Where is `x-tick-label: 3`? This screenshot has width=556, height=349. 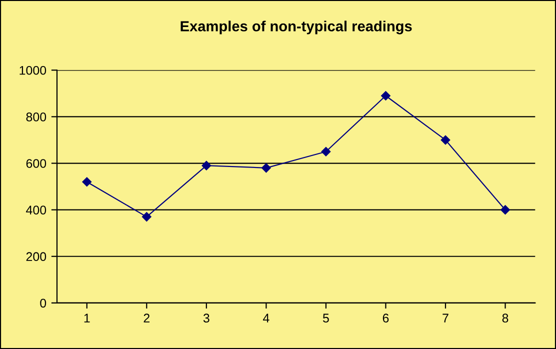
x-tick-label: 3 is located at coordinates (206, 318).